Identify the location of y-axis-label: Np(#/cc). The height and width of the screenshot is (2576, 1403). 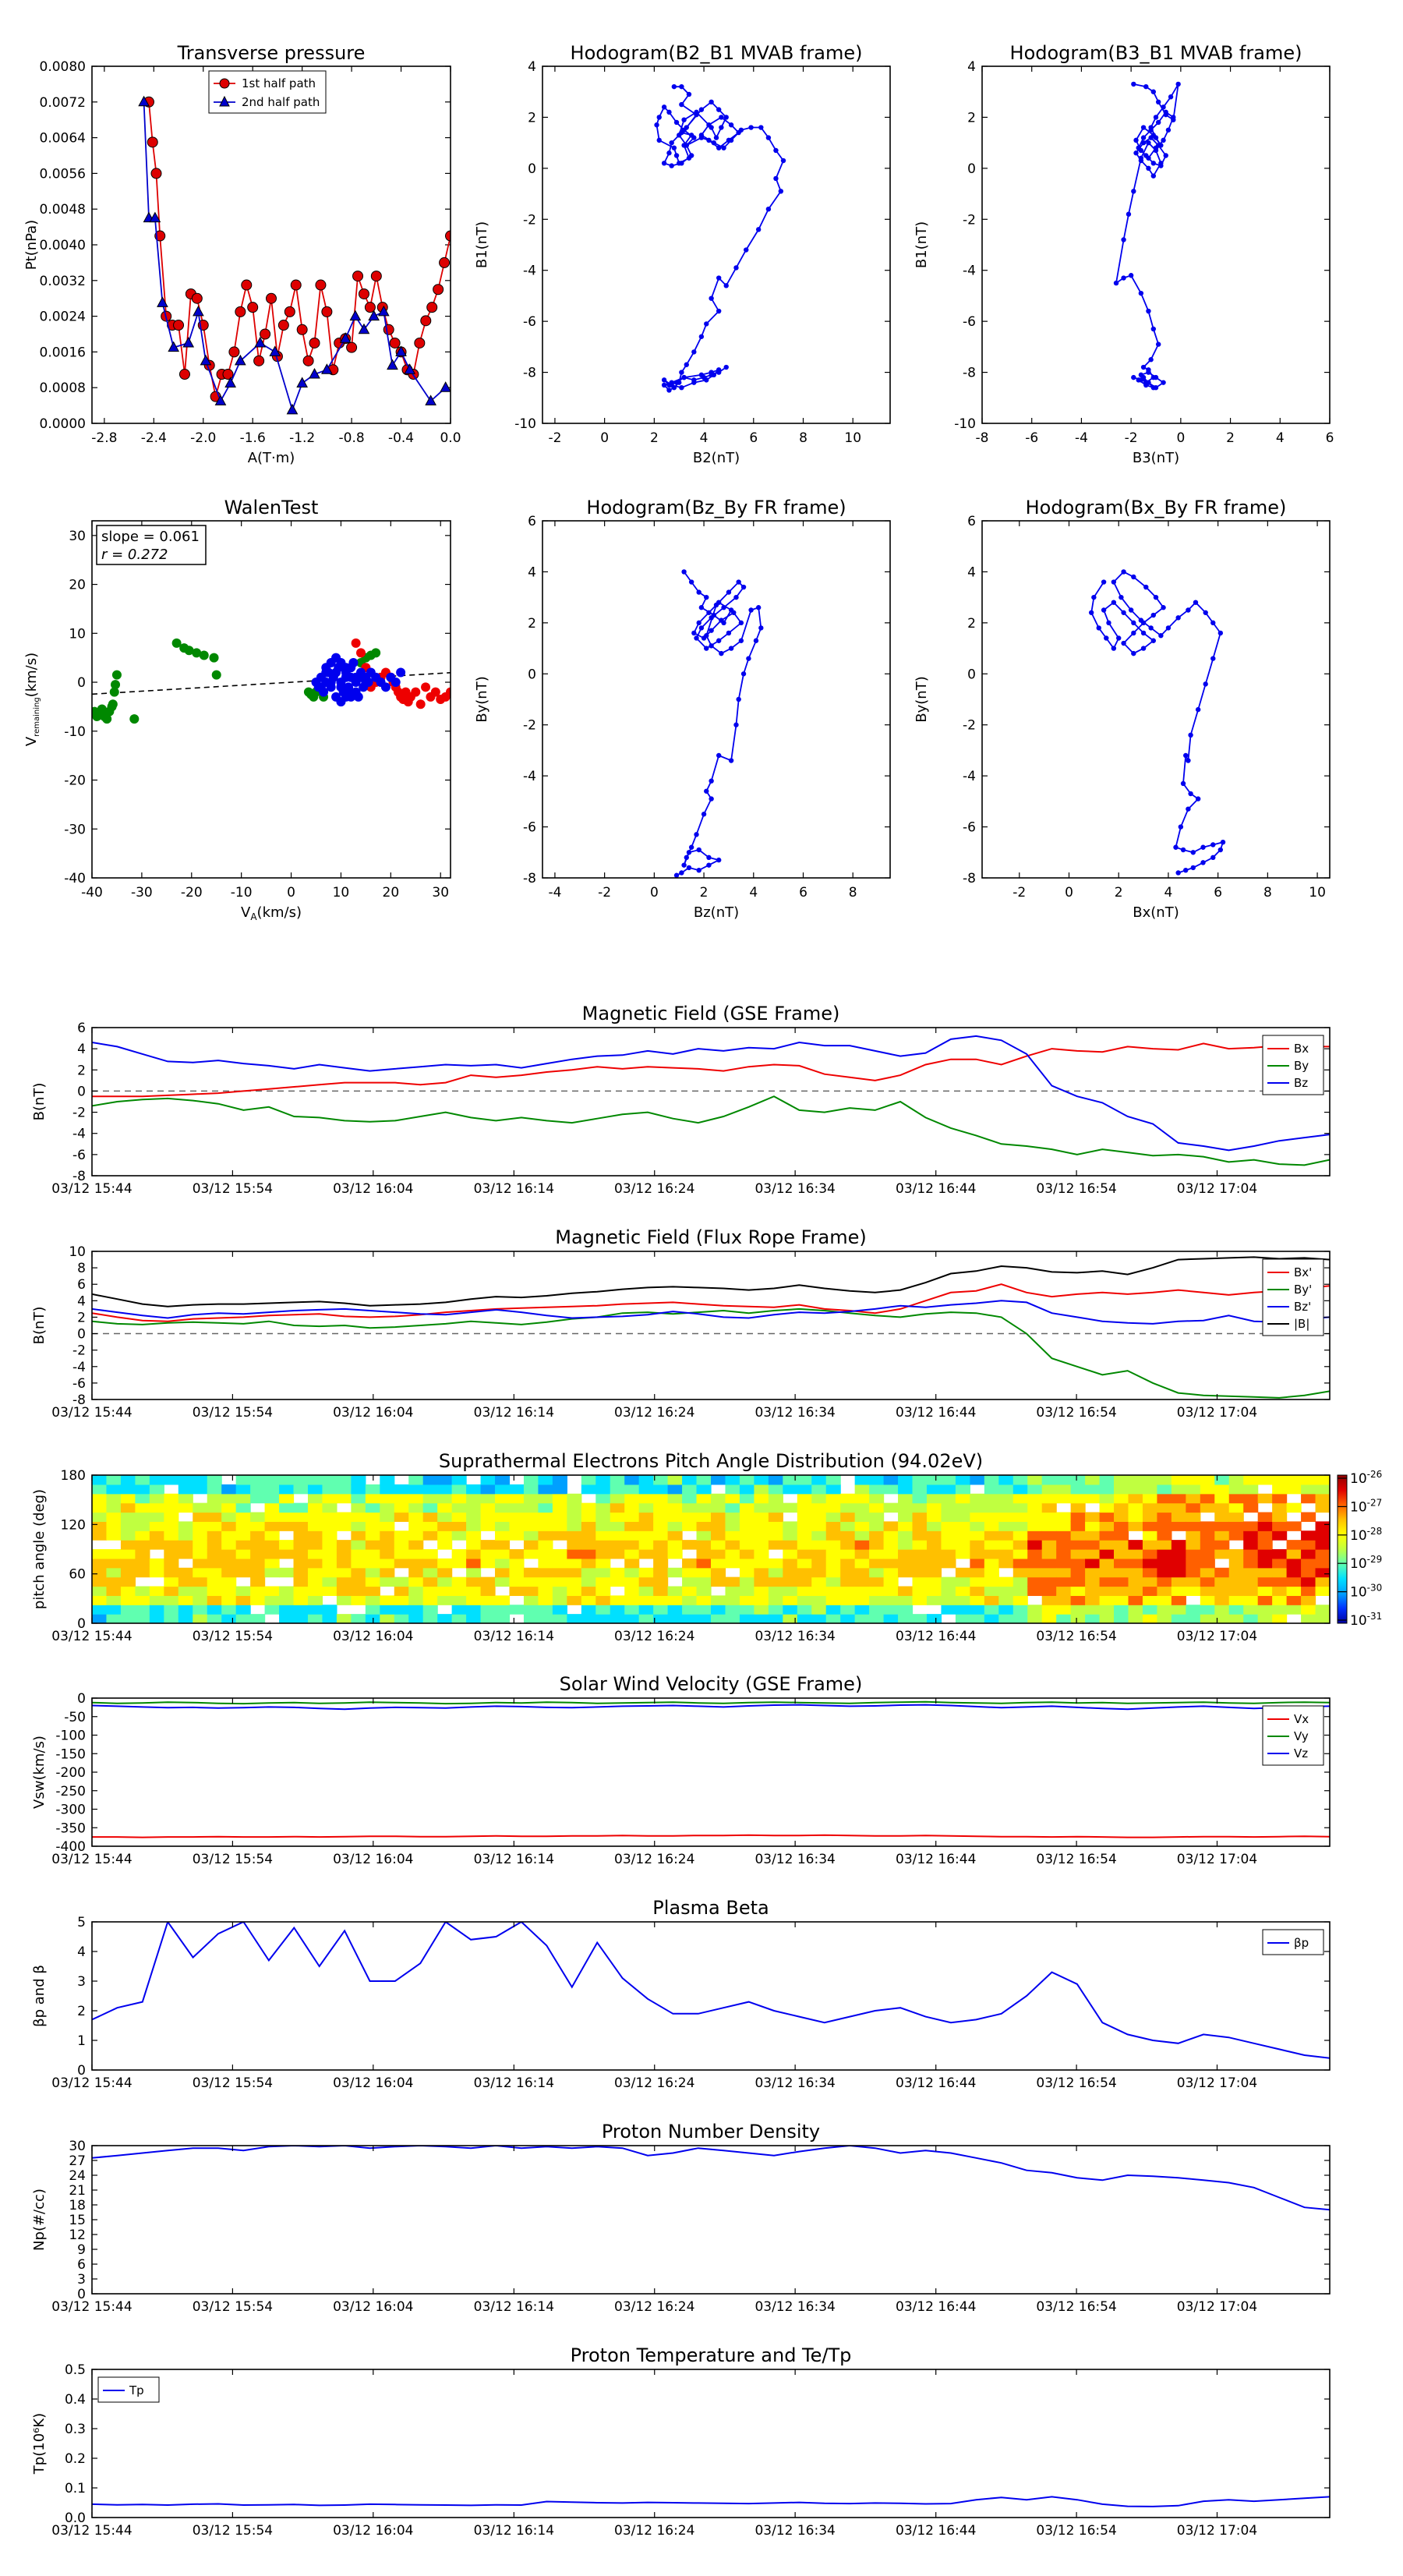
(39, 2220).